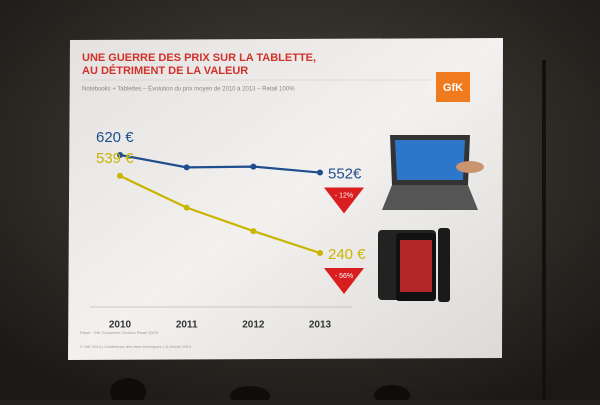 The width and height of the screenshot is (600, 405). I want to click on x-tick-label: 2011, so click(187, 325).